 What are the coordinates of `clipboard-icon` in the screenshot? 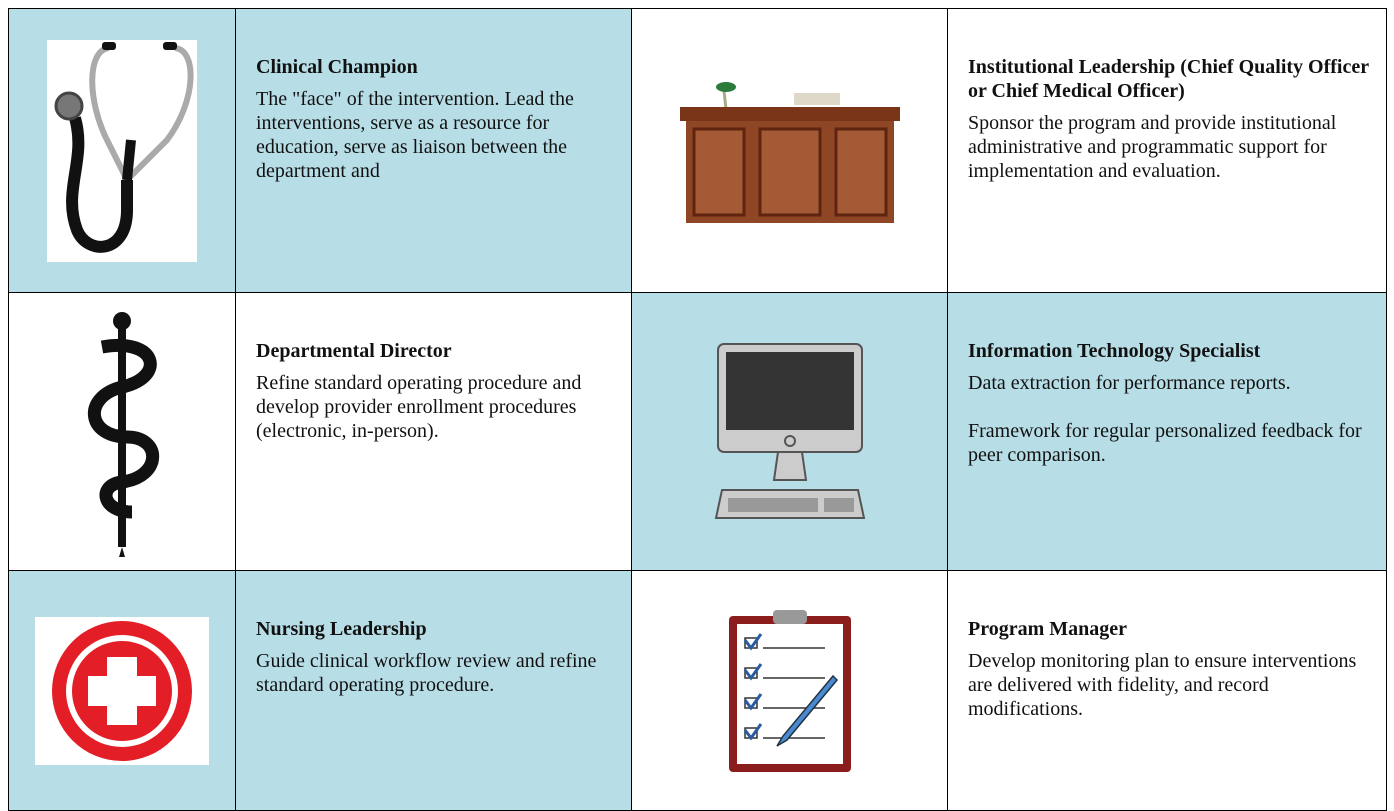 It's located at (789, 690).